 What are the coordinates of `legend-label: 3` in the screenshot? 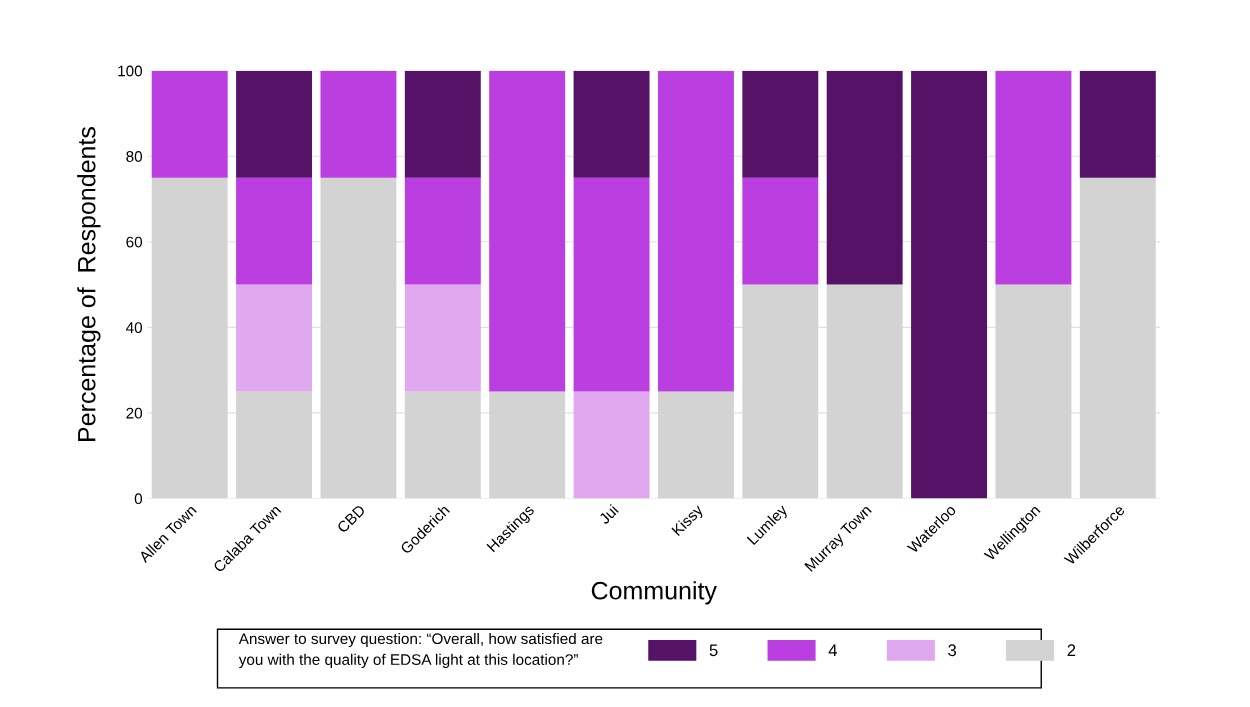 It's located at (952, 650).